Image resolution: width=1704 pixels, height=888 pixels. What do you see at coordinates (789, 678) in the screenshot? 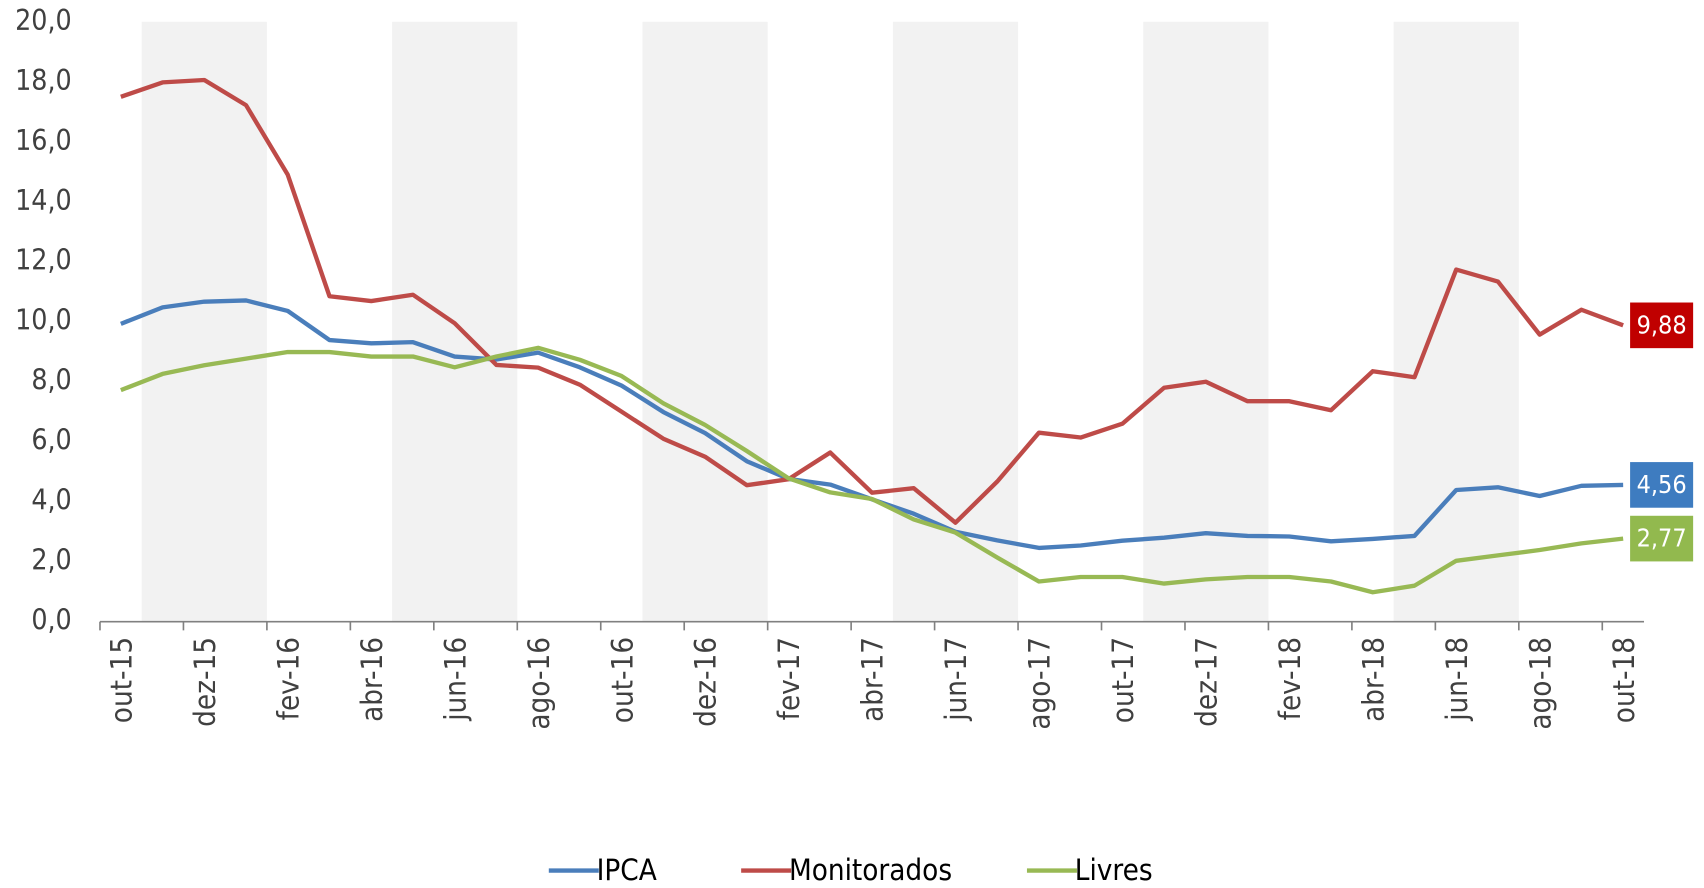
I see `x-tick-label: fev-17` at bounding box center [789, 678].